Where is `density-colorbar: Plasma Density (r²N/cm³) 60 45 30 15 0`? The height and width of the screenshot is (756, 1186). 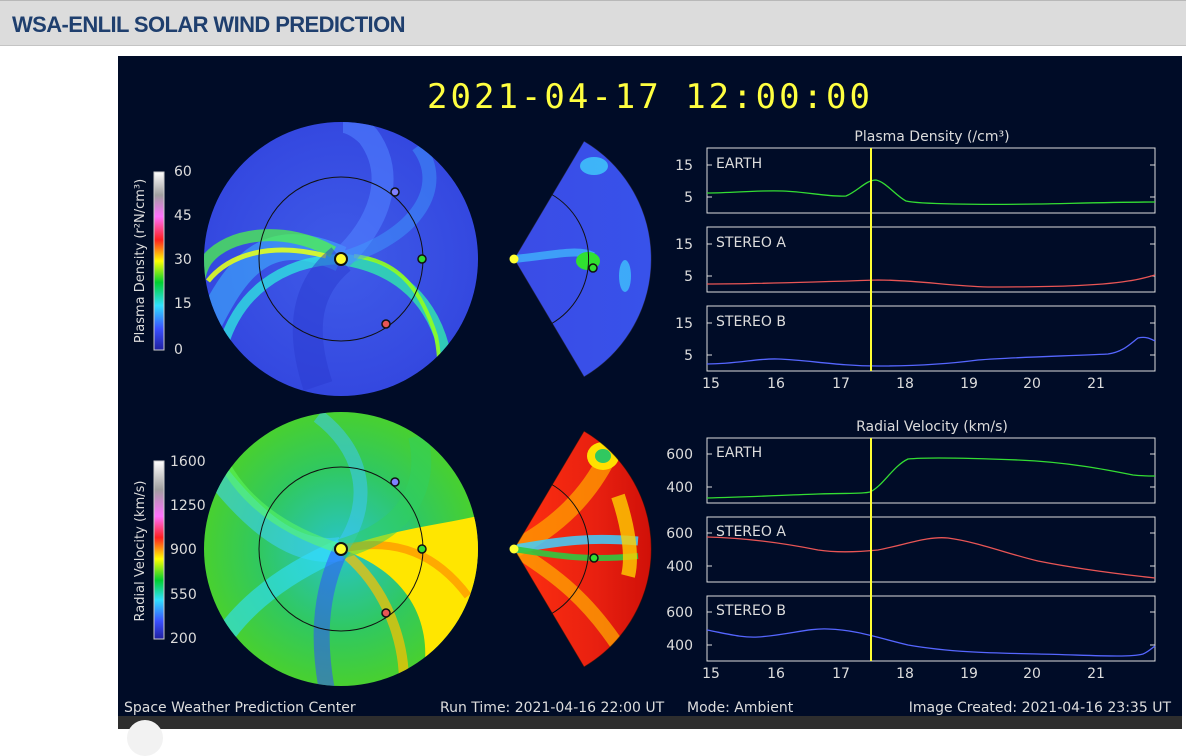 density-colorbar: Plasma Density (r²N/cm³) 60 45 30 15 0 is located at coordinates (162, 261).